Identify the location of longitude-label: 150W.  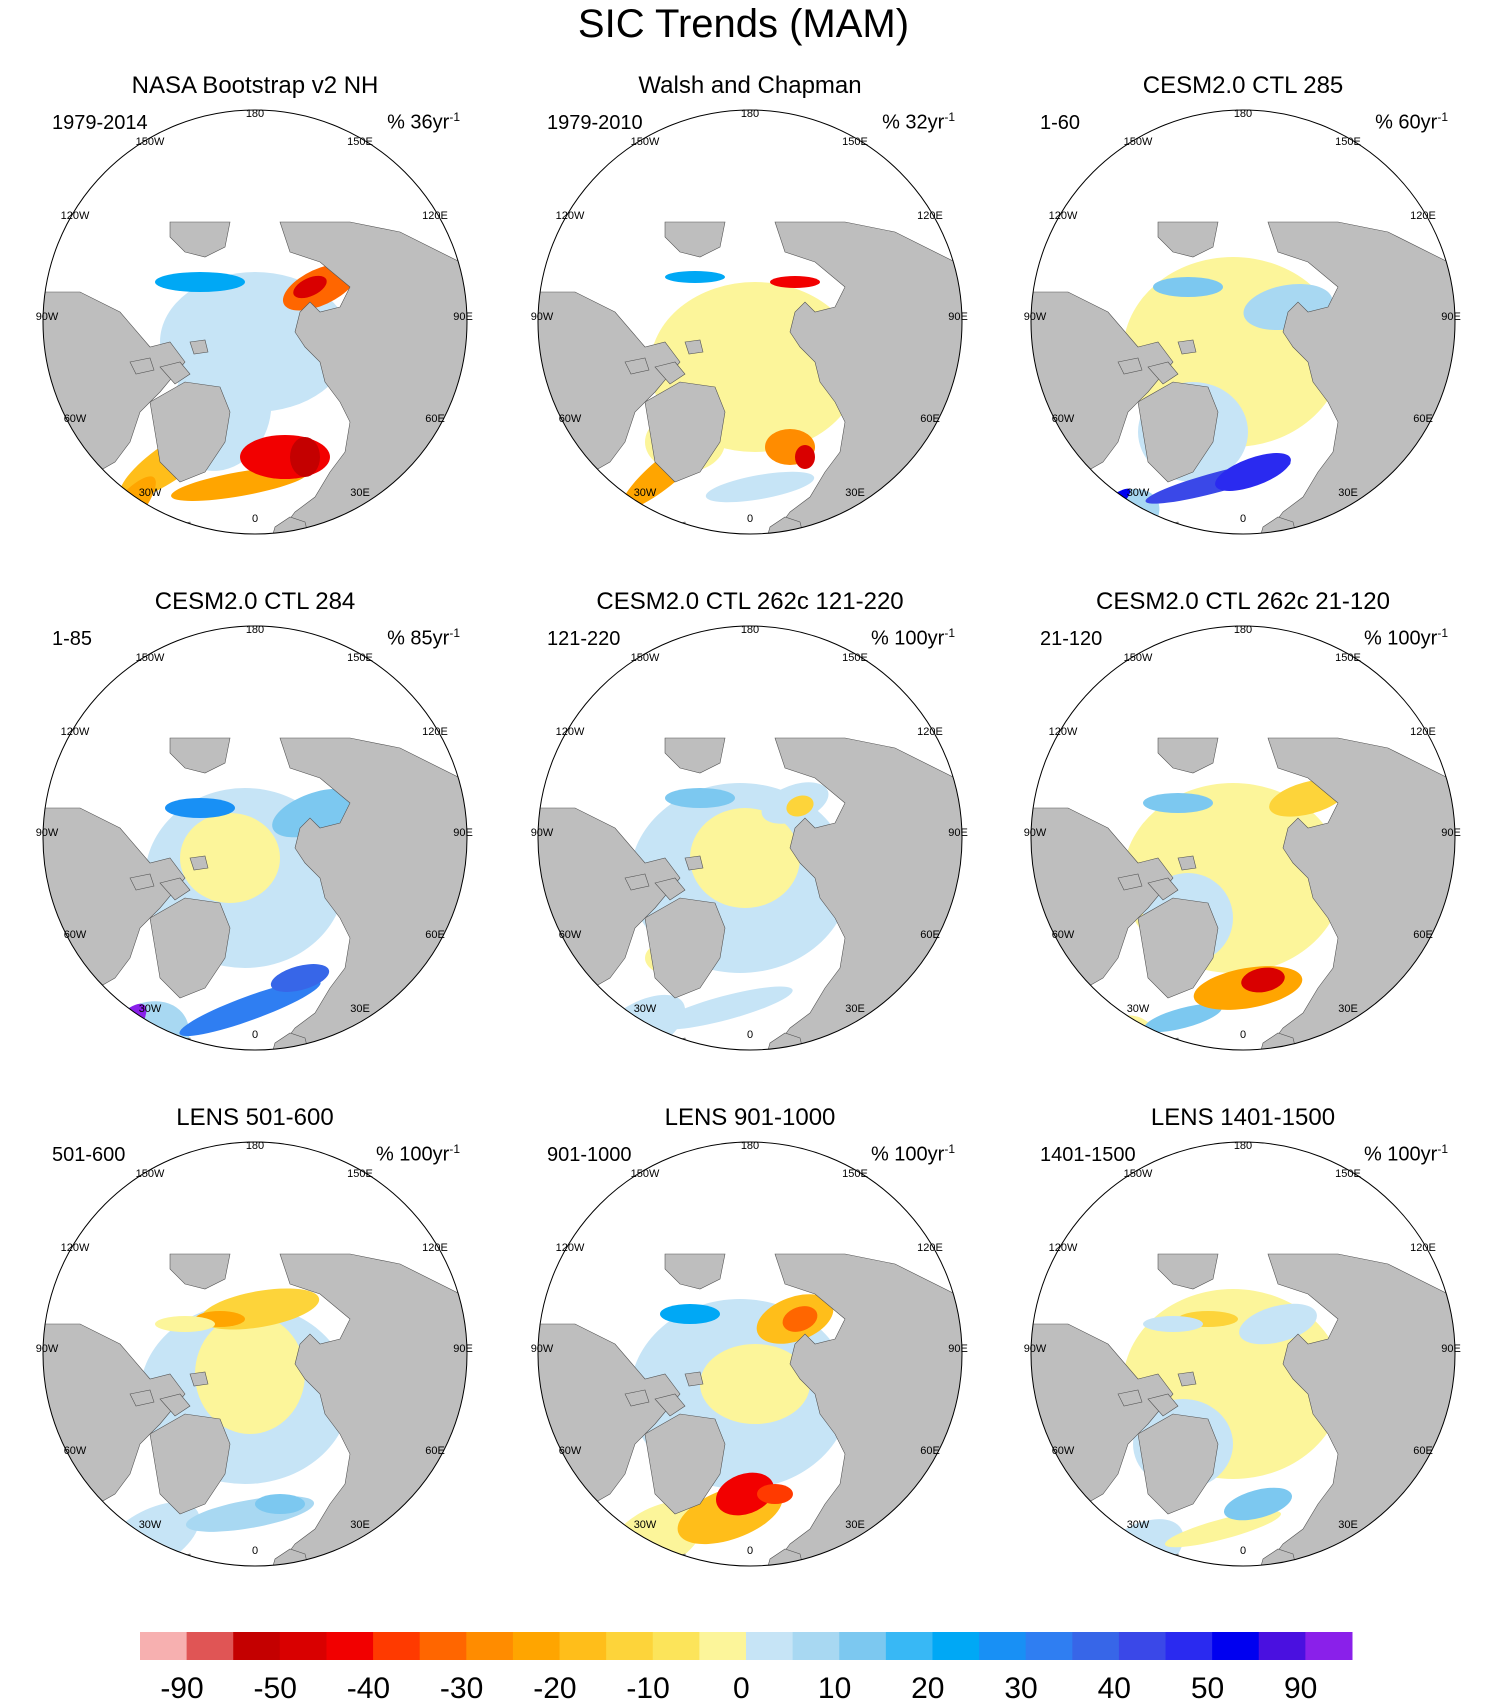
(645, 142).